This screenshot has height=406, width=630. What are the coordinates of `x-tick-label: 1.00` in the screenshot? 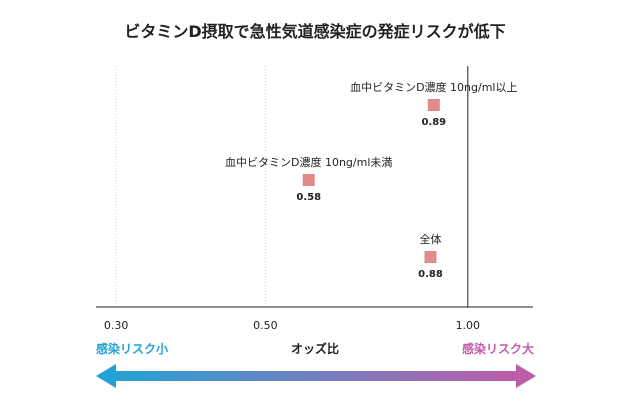 It's located at (468, 325).